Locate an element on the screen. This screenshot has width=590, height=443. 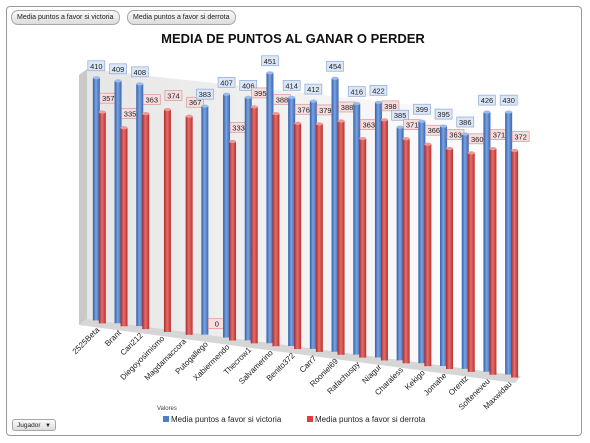
legend-label-victoria: Media puntos a favor si victoria is located at coordinates (226, 419).